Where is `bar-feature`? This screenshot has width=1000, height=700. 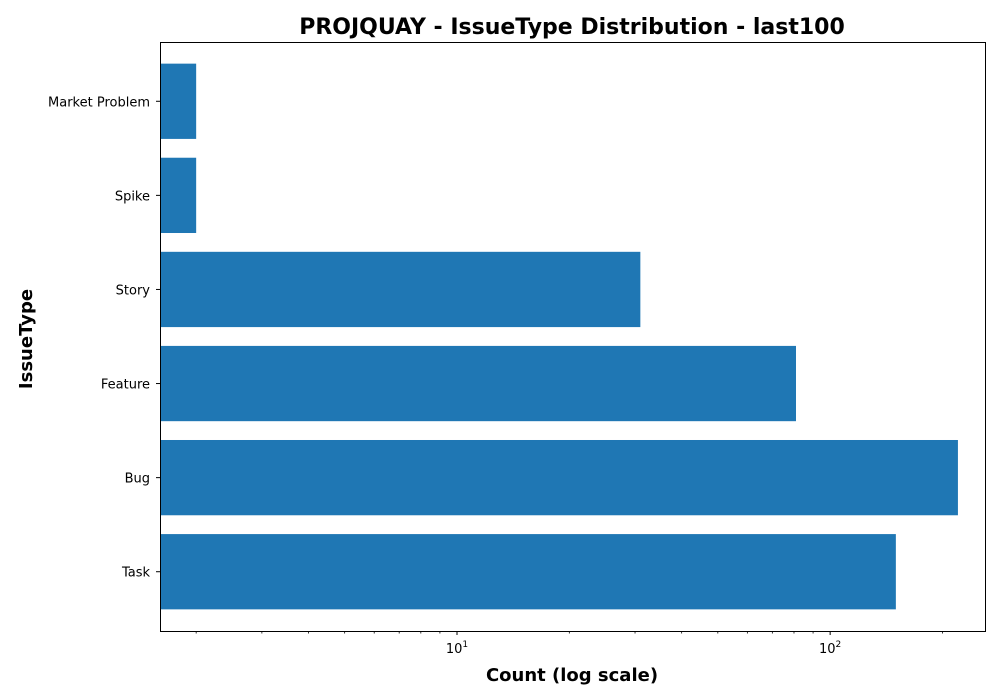
bar-feature is located at coordinates (478, 383).